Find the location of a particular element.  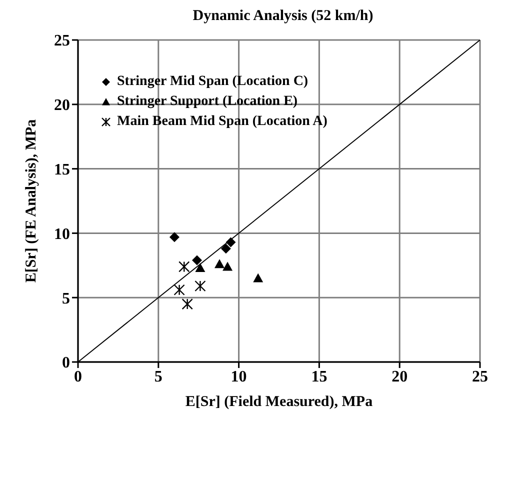

x-tick-label: 0 is located at coordinates (78, 377).